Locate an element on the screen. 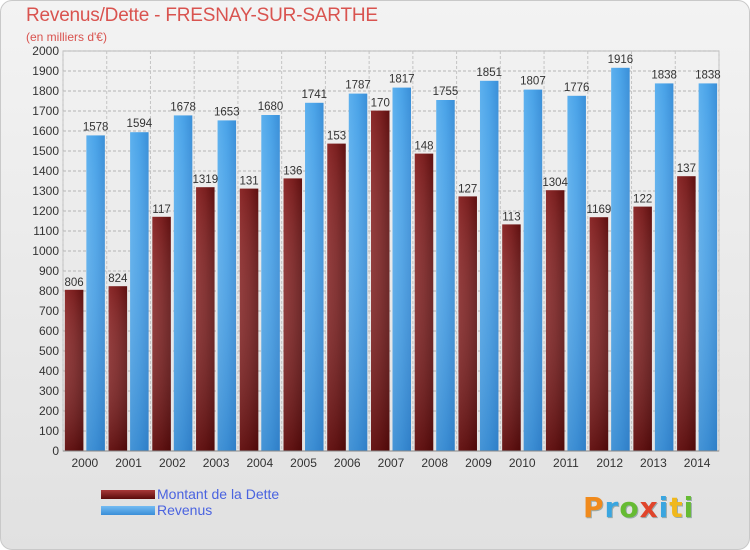 This screenshot has width=750, height=550. label-debt-2012: 1169 is located at coordinates (599, 210).